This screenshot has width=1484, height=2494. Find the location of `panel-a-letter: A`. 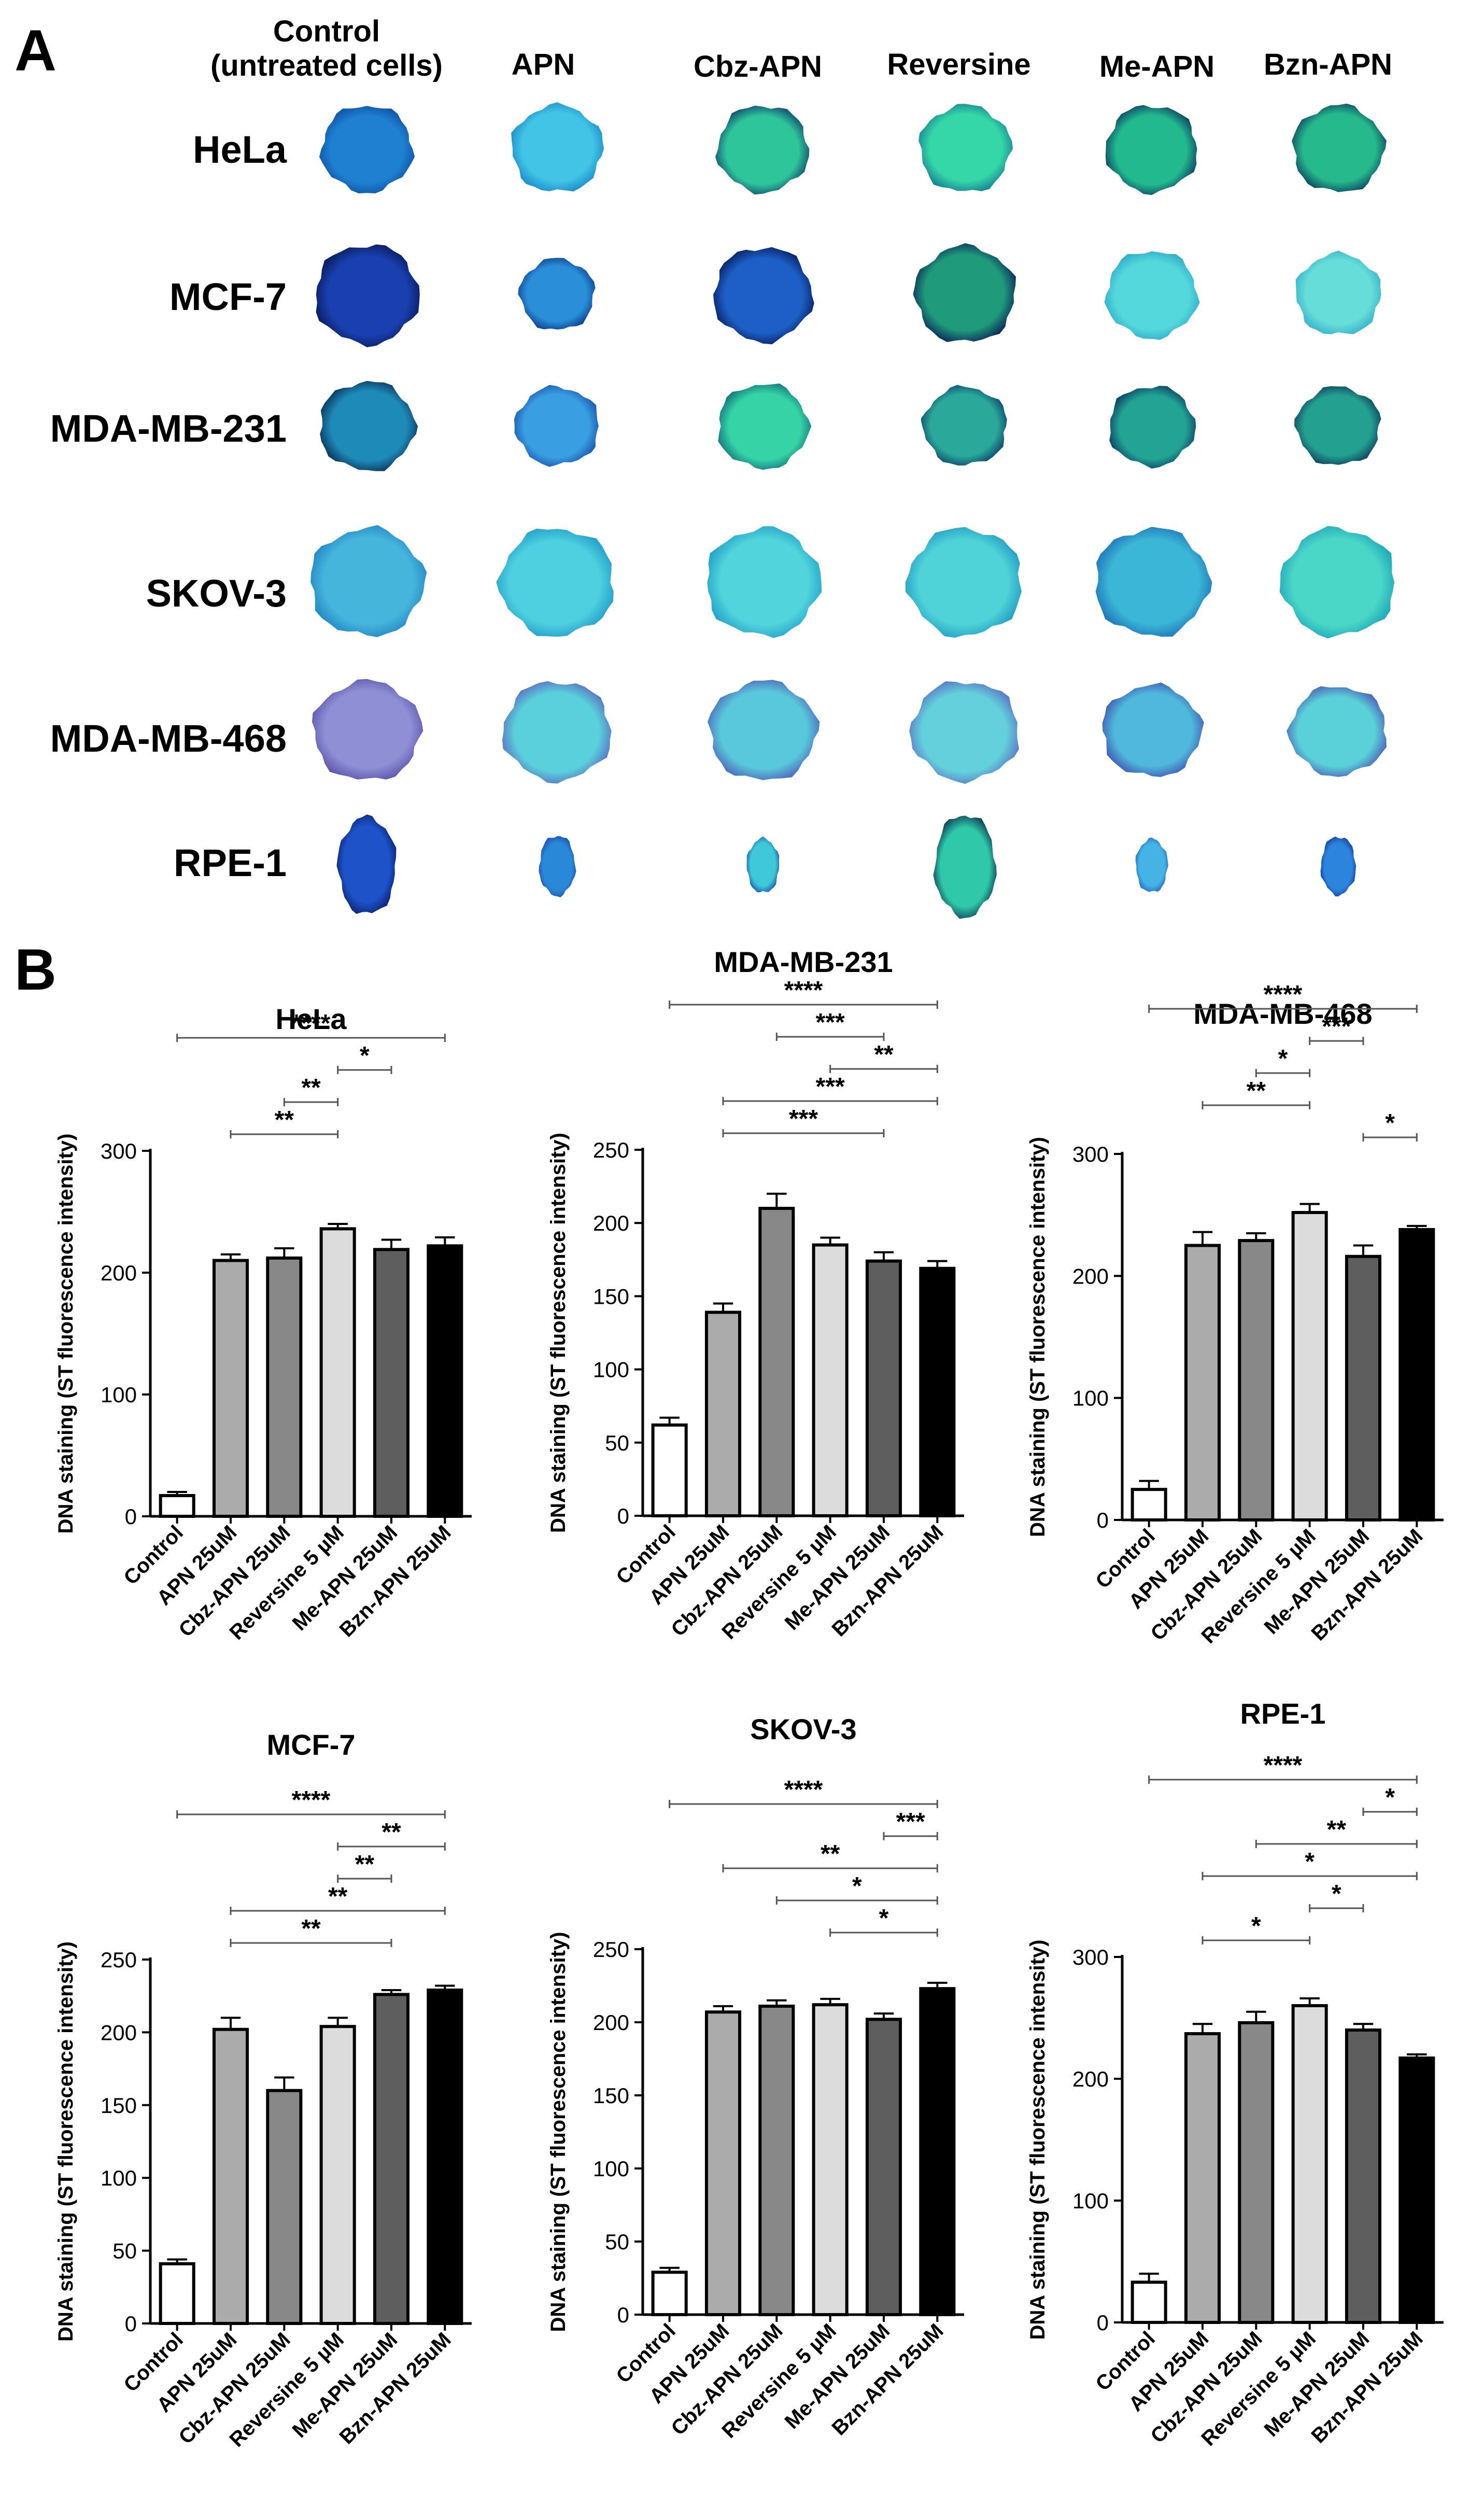

panel-a-letter: A is located at coordinates (35, 50).